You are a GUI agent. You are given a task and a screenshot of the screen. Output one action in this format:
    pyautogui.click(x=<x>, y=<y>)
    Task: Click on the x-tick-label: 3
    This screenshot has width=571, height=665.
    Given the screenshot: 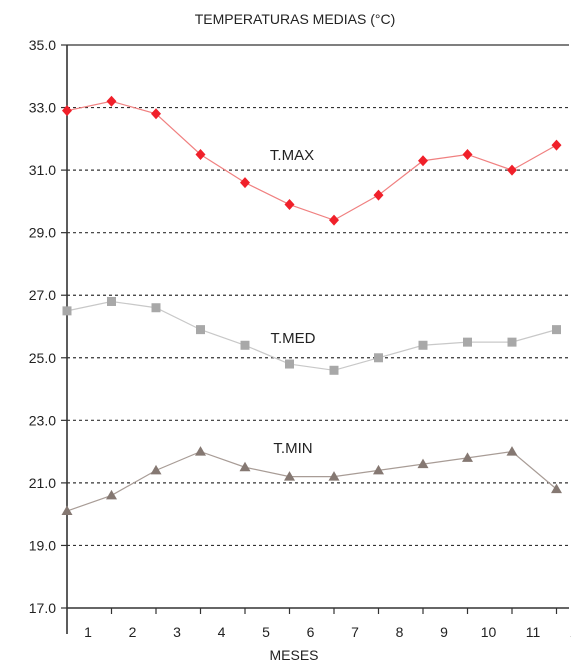 What is the action you would take?
    pyautogui.click(x=177, y=632)
    